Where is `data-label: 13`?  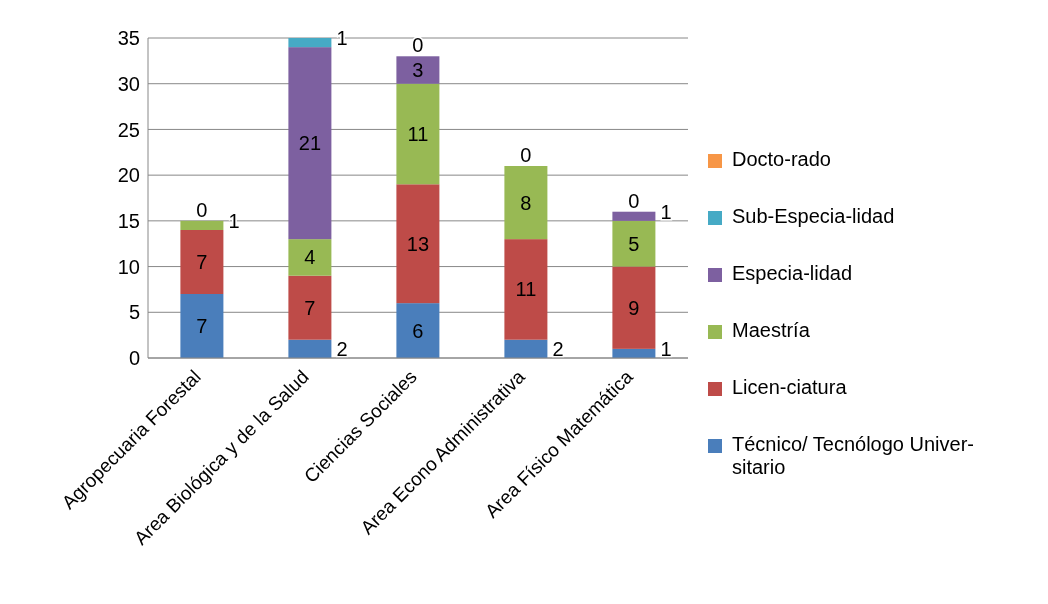 data-label: 13 is located at coordinates (418, 243).